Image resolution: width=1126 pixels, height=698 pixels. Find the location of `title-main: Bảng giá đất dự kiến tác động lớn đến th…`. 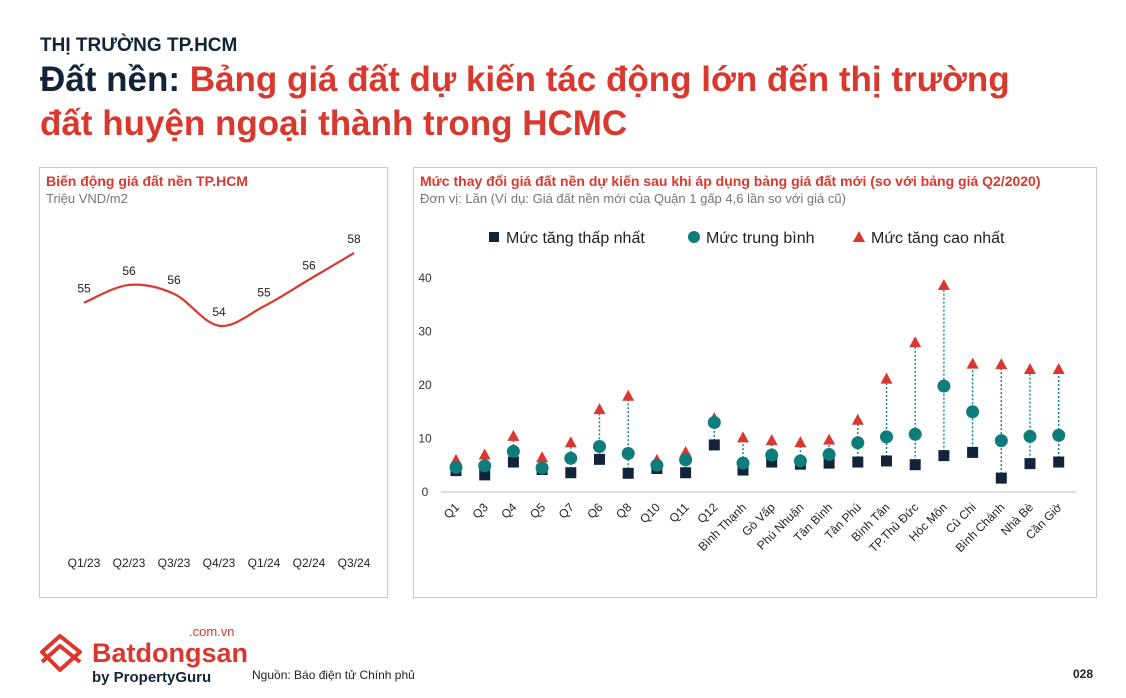

title-main: Bảng giá đất dự kiến tác động lớn đến th… is located at coordinates (525, 101).